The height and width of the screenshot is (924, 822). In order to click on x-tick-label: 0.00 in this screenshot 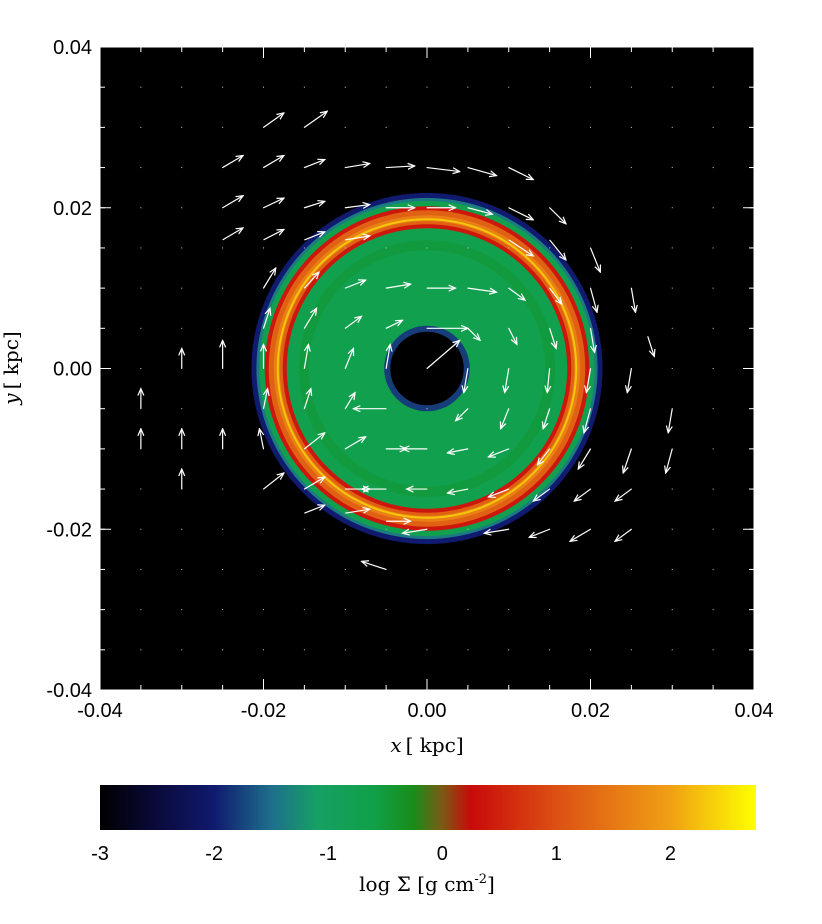, I will do `click(427, 711)`.